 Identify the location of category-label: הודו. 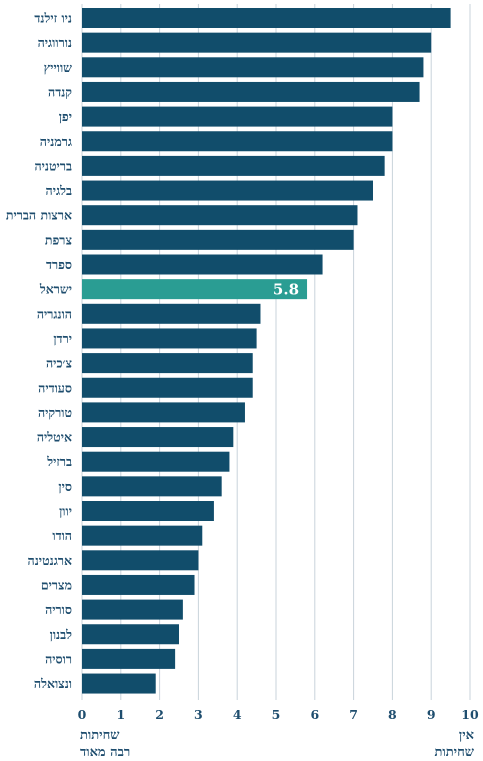
(62, 535).